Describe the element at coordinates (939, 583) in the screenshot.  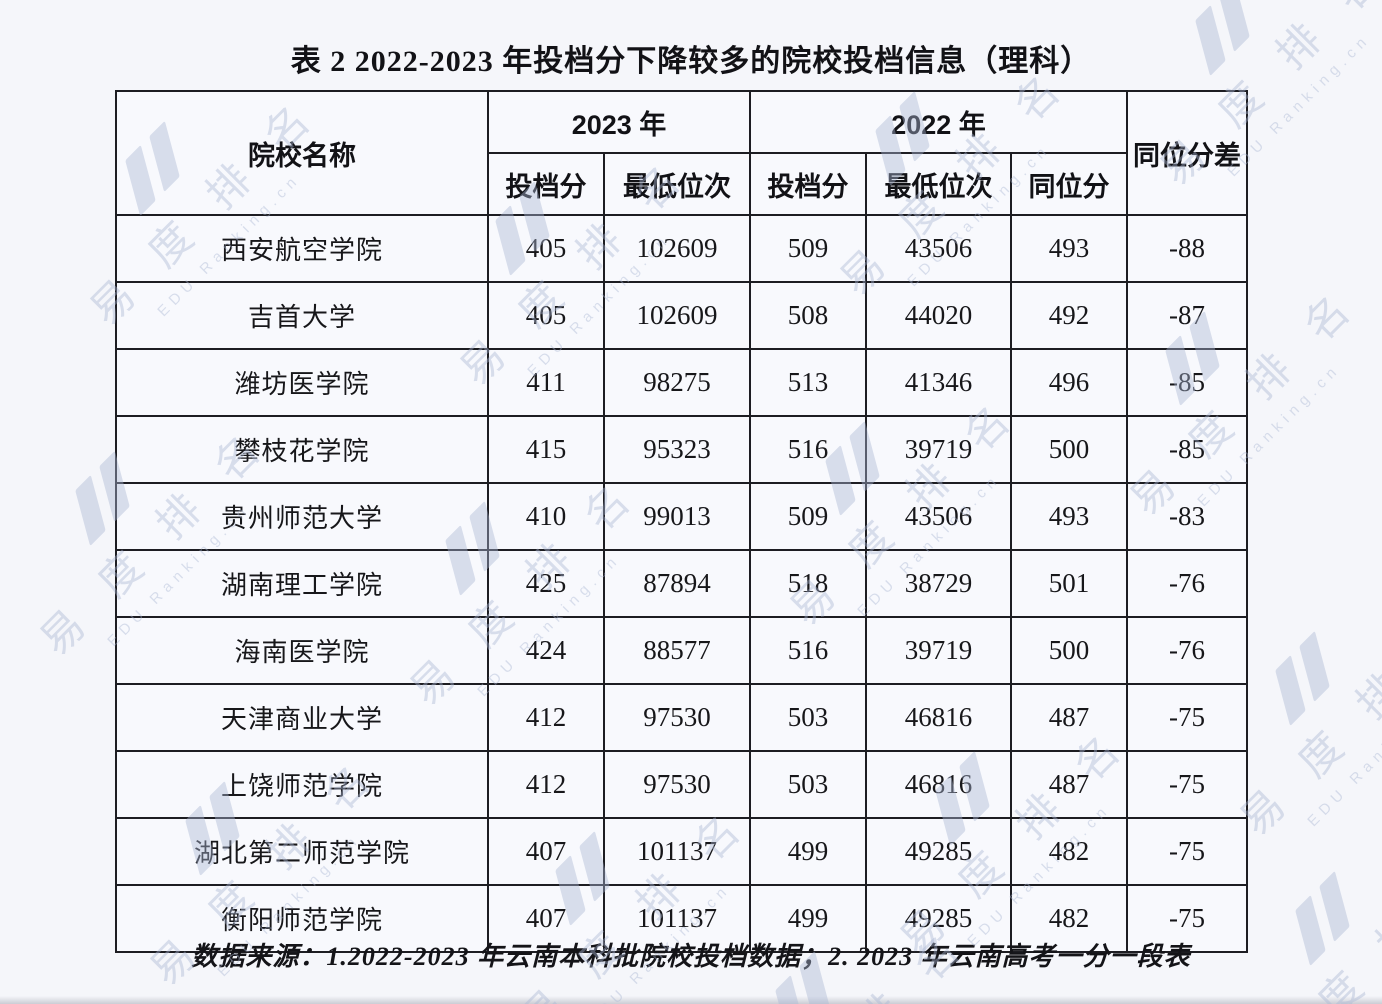
I see `rank-2022-cell: 38729` at that location.